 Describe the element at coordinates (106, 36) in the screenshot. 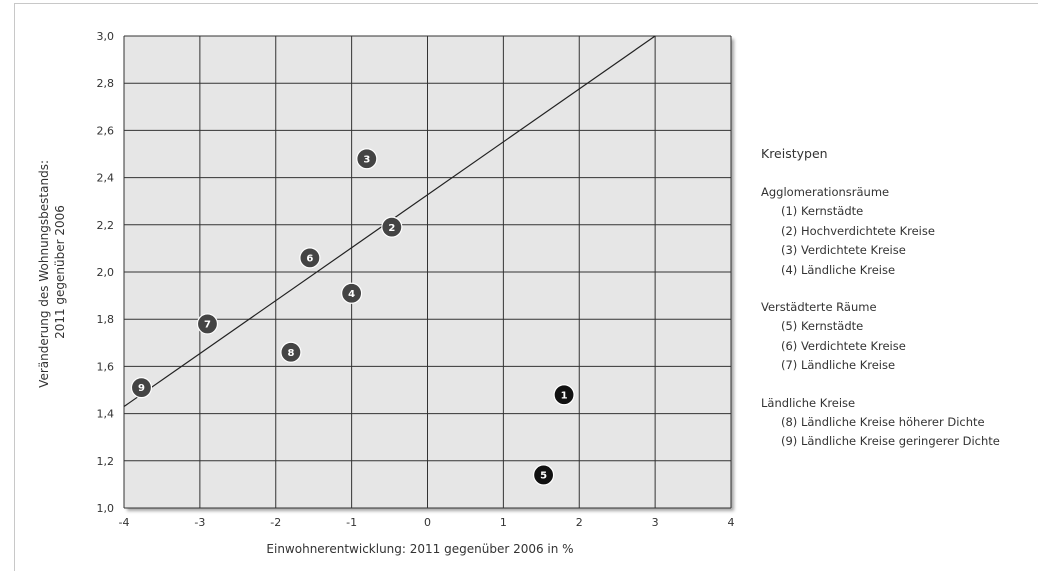

I see `y-tick-label: 3,0` at that location.